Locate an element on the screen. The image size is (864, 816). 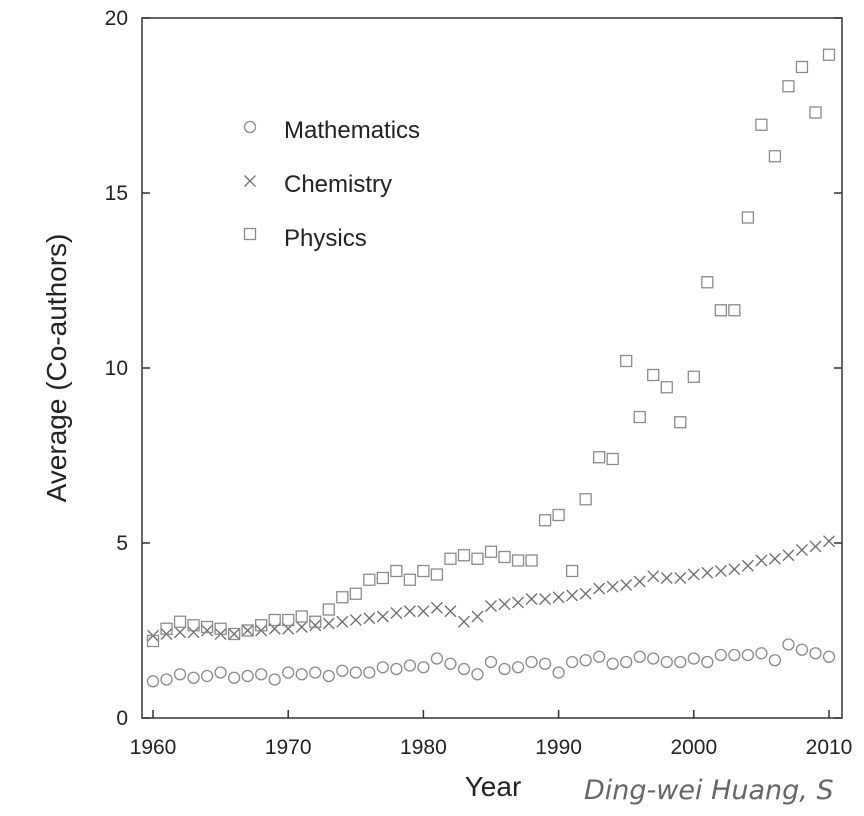
x-axis: 1960 1970 1980 1990 2000 2010 is located at coordinates (491, 734).